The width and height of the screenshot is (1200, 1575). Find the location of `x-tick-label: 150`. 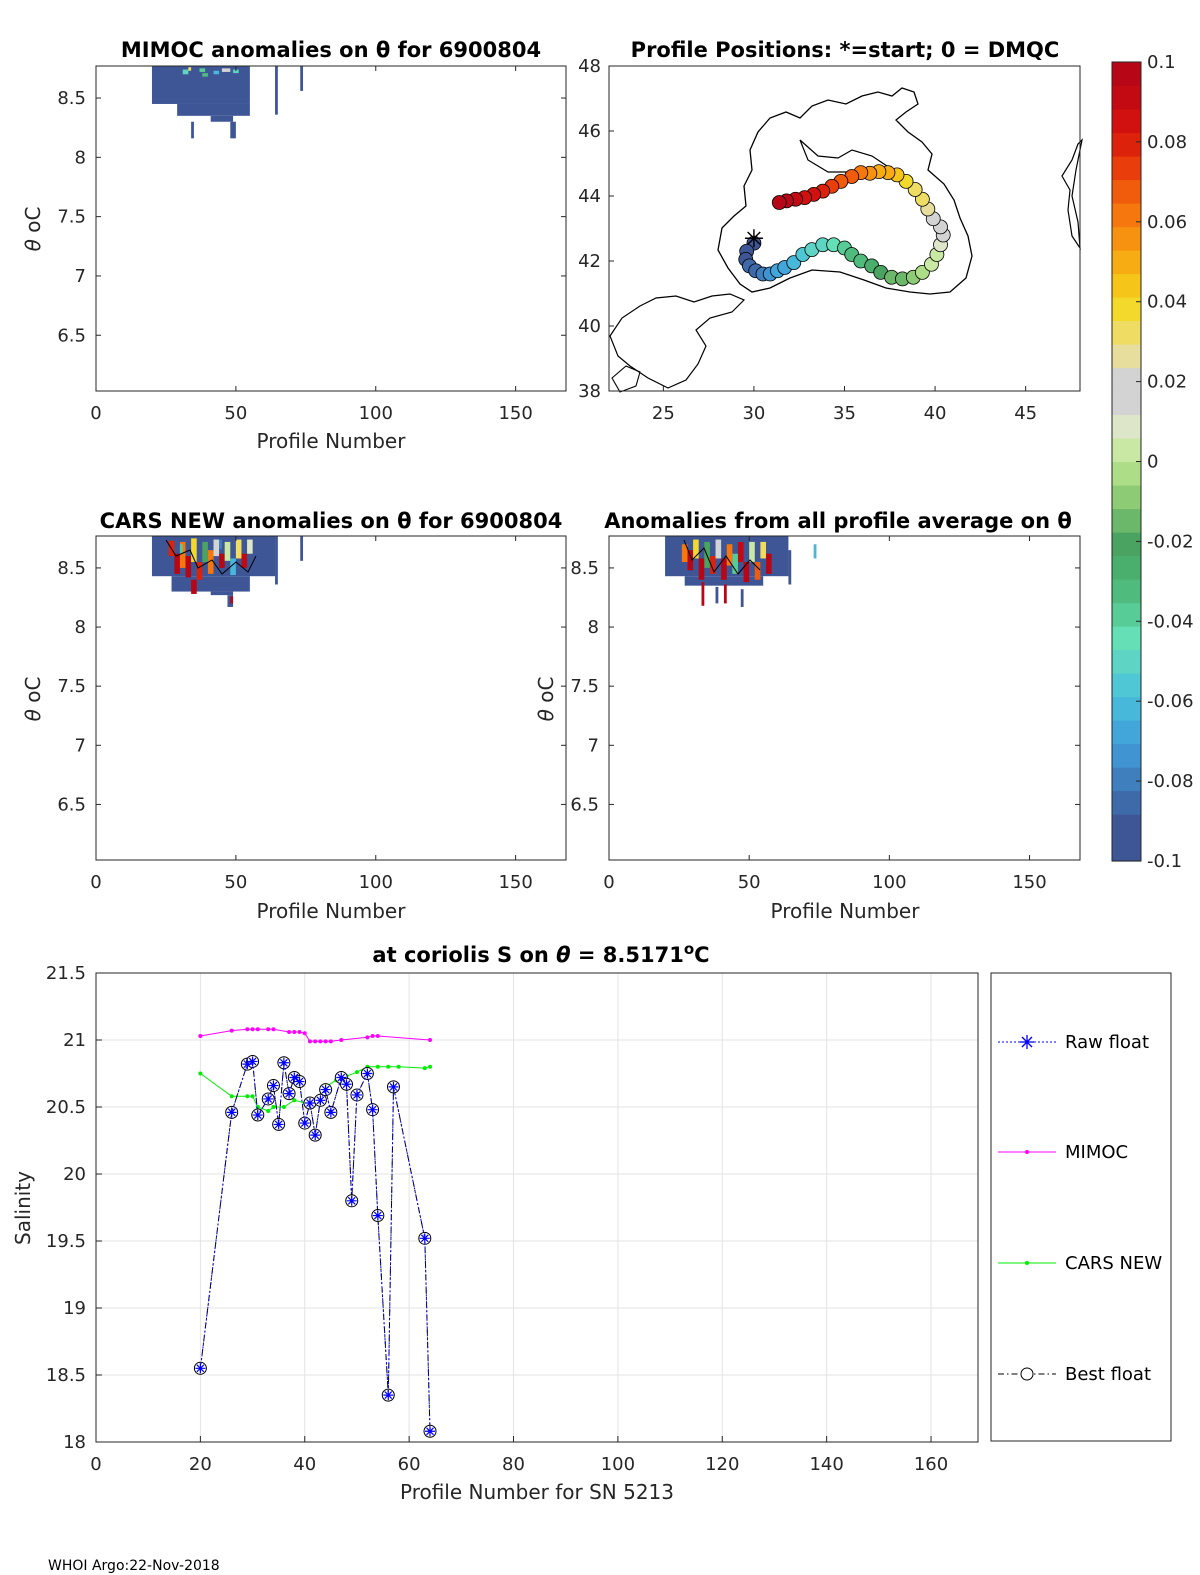

x-tick-label: 150 is located at coordinates (515, 882).